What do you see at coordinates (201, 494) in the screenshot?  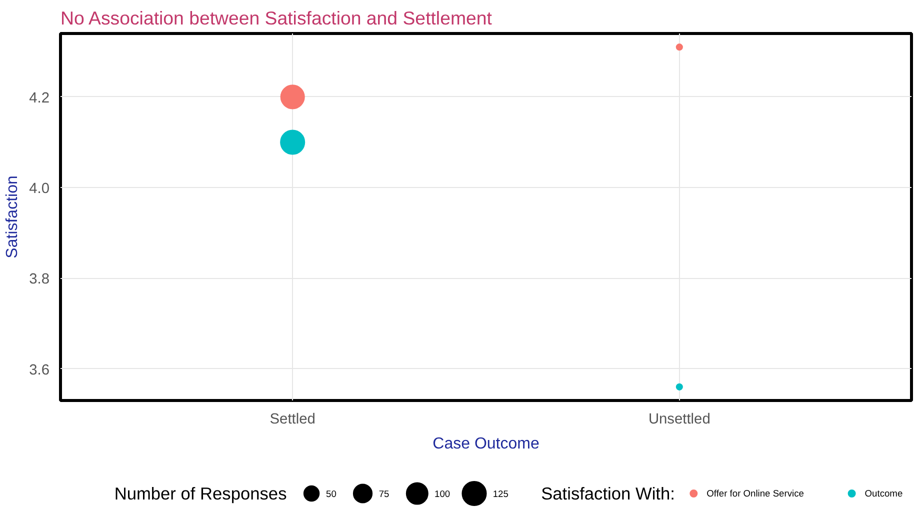 I see `text: Number of Responses` at bounding box center [201, 494].